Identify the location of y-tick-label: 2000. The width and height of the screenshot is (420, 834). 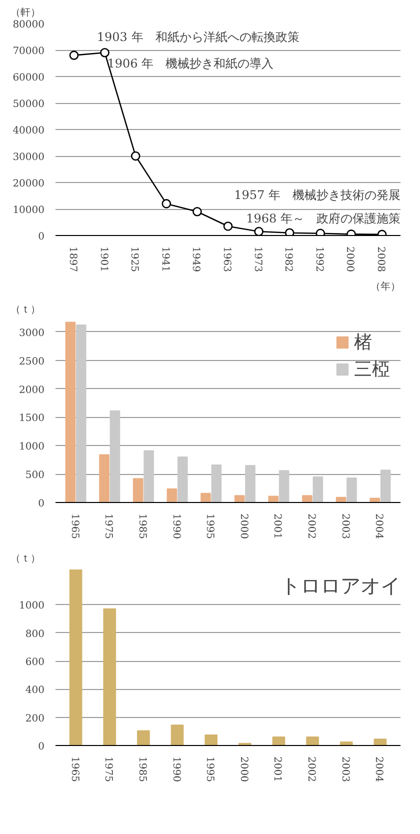
(32, 390).